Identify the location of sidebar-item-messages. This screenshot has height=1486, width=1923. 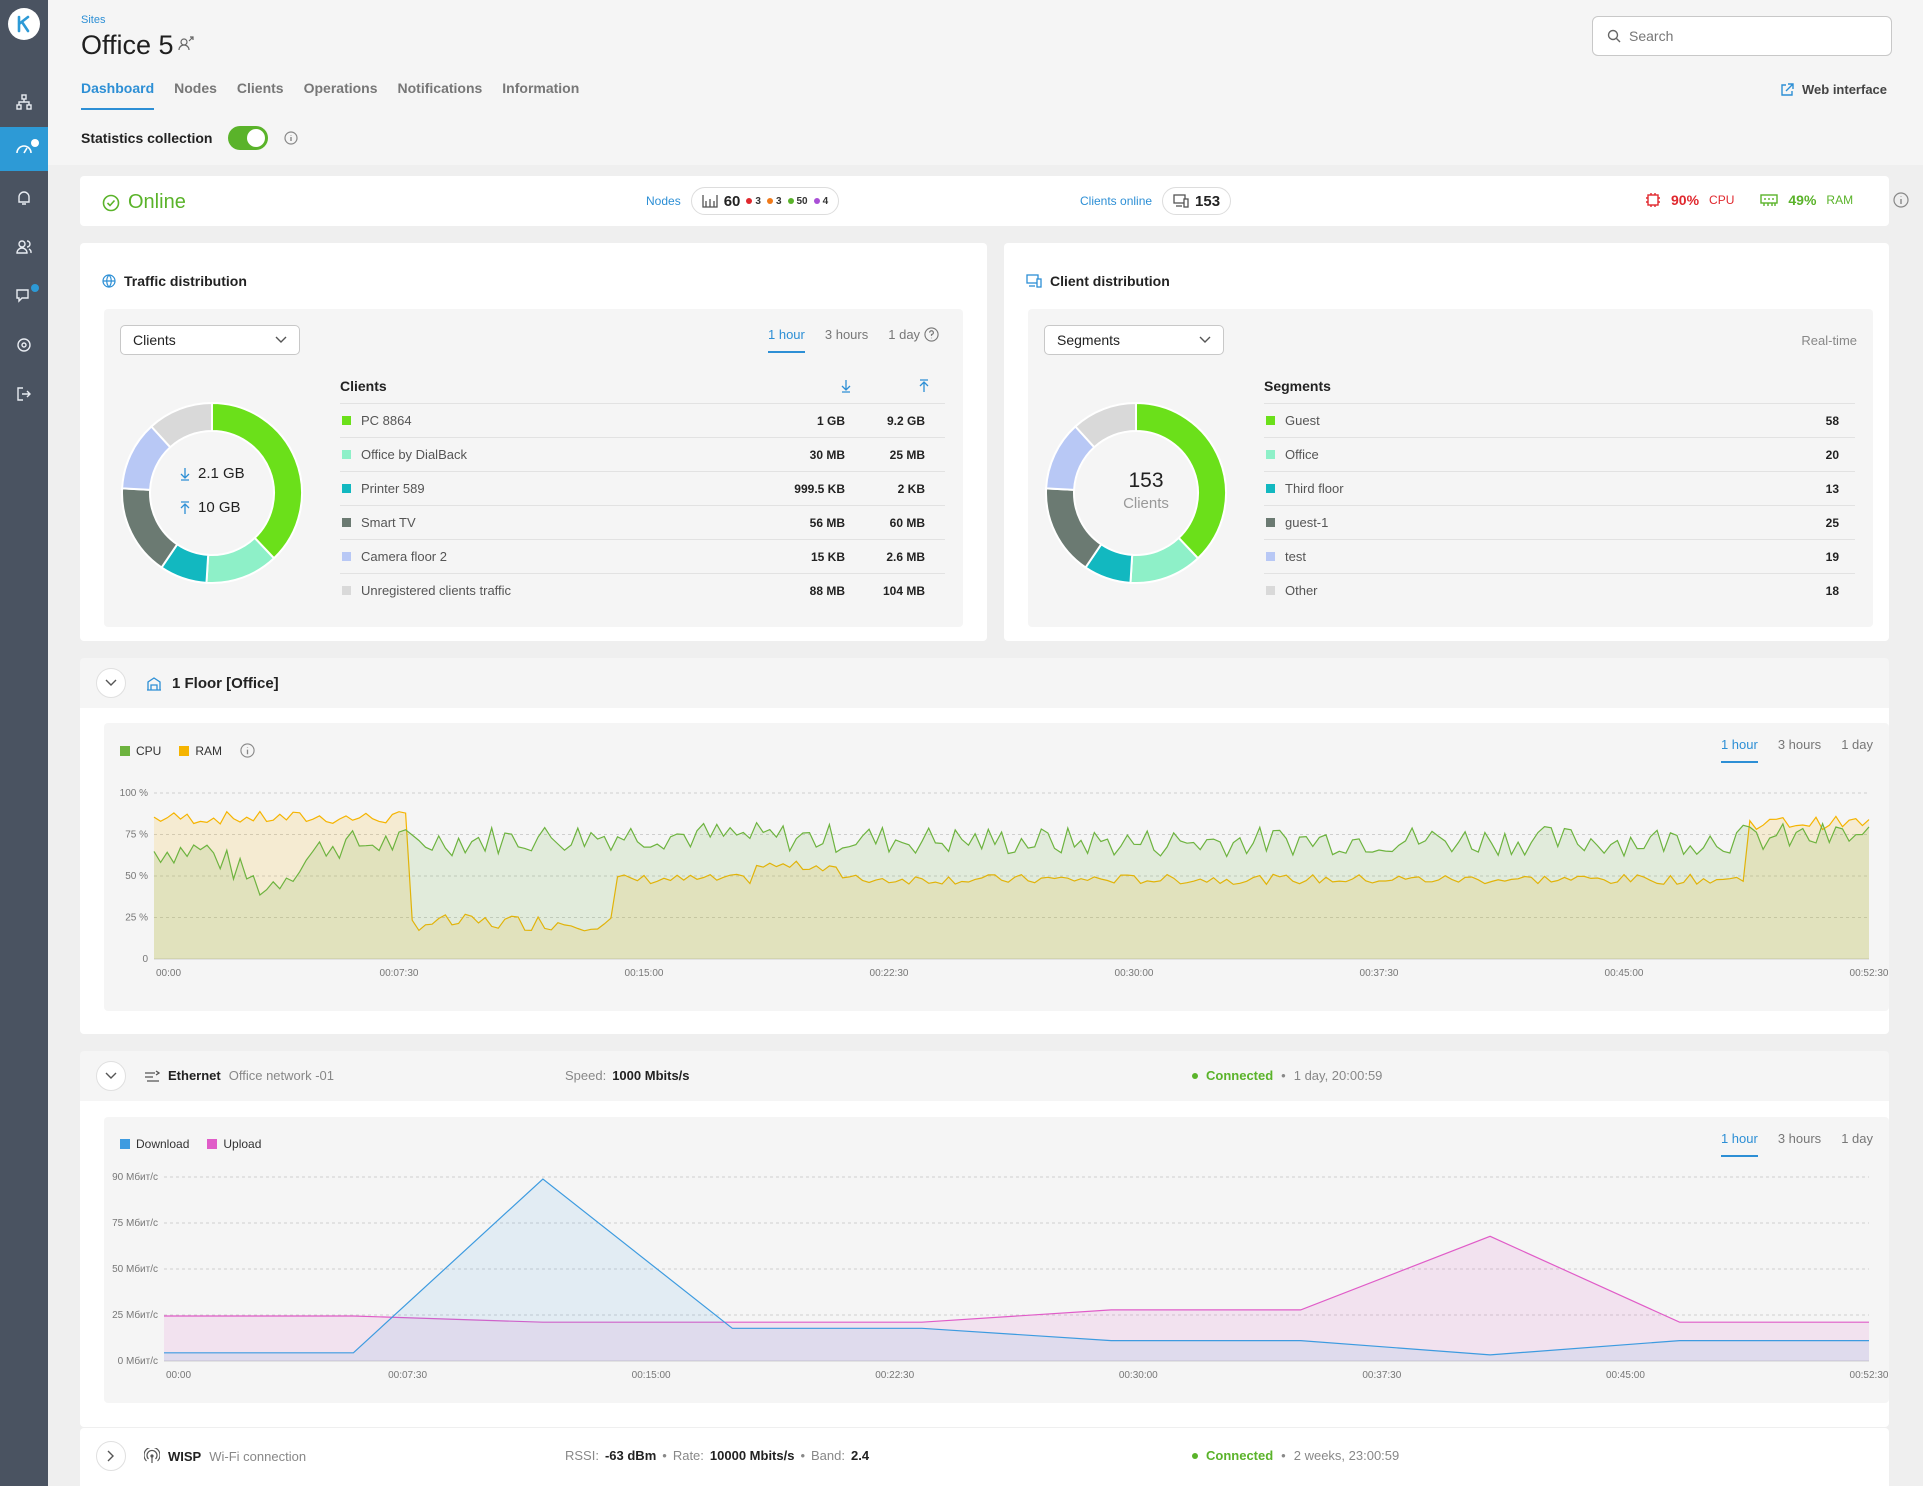
(24, 296).